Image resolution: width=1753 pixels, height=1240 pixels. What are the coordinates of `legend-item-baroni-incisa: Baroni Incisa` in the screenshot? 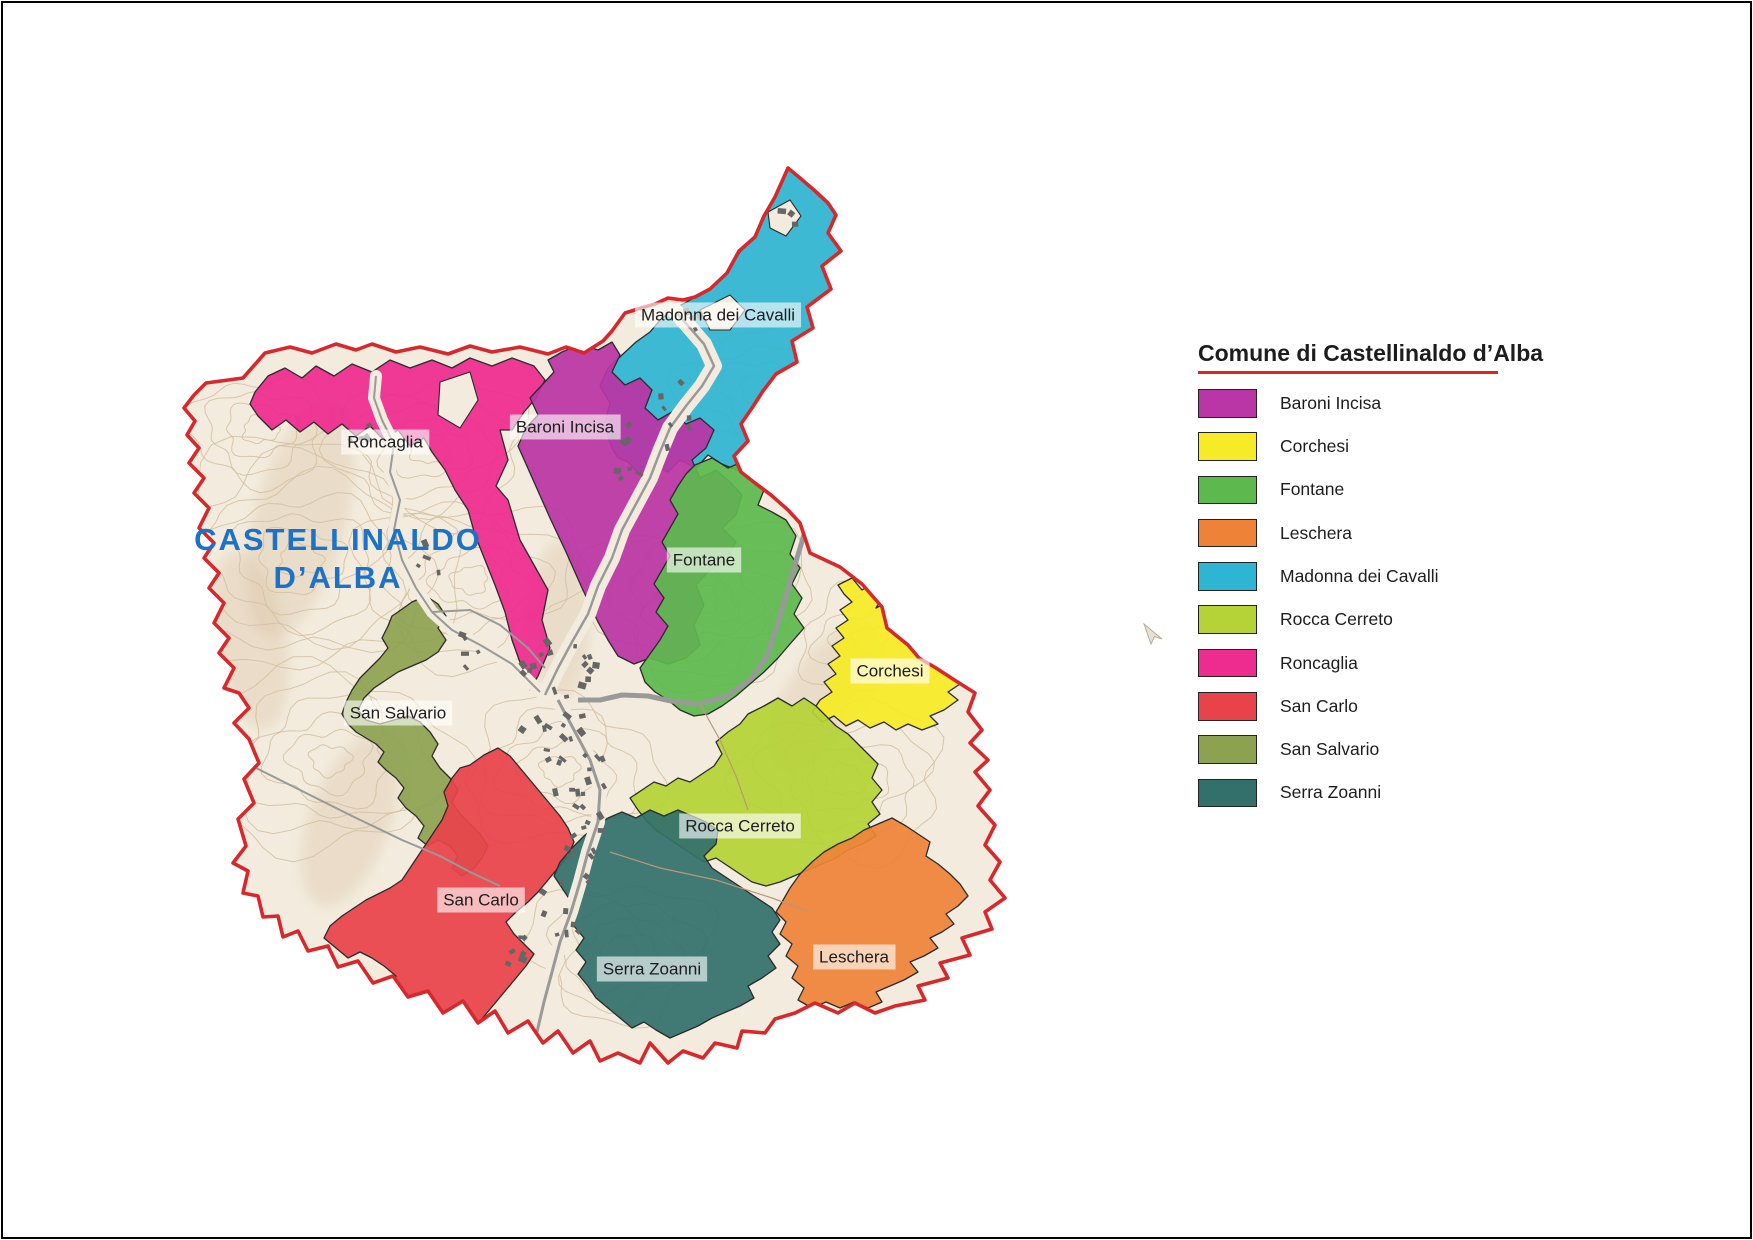 It's located at (1368, 403).